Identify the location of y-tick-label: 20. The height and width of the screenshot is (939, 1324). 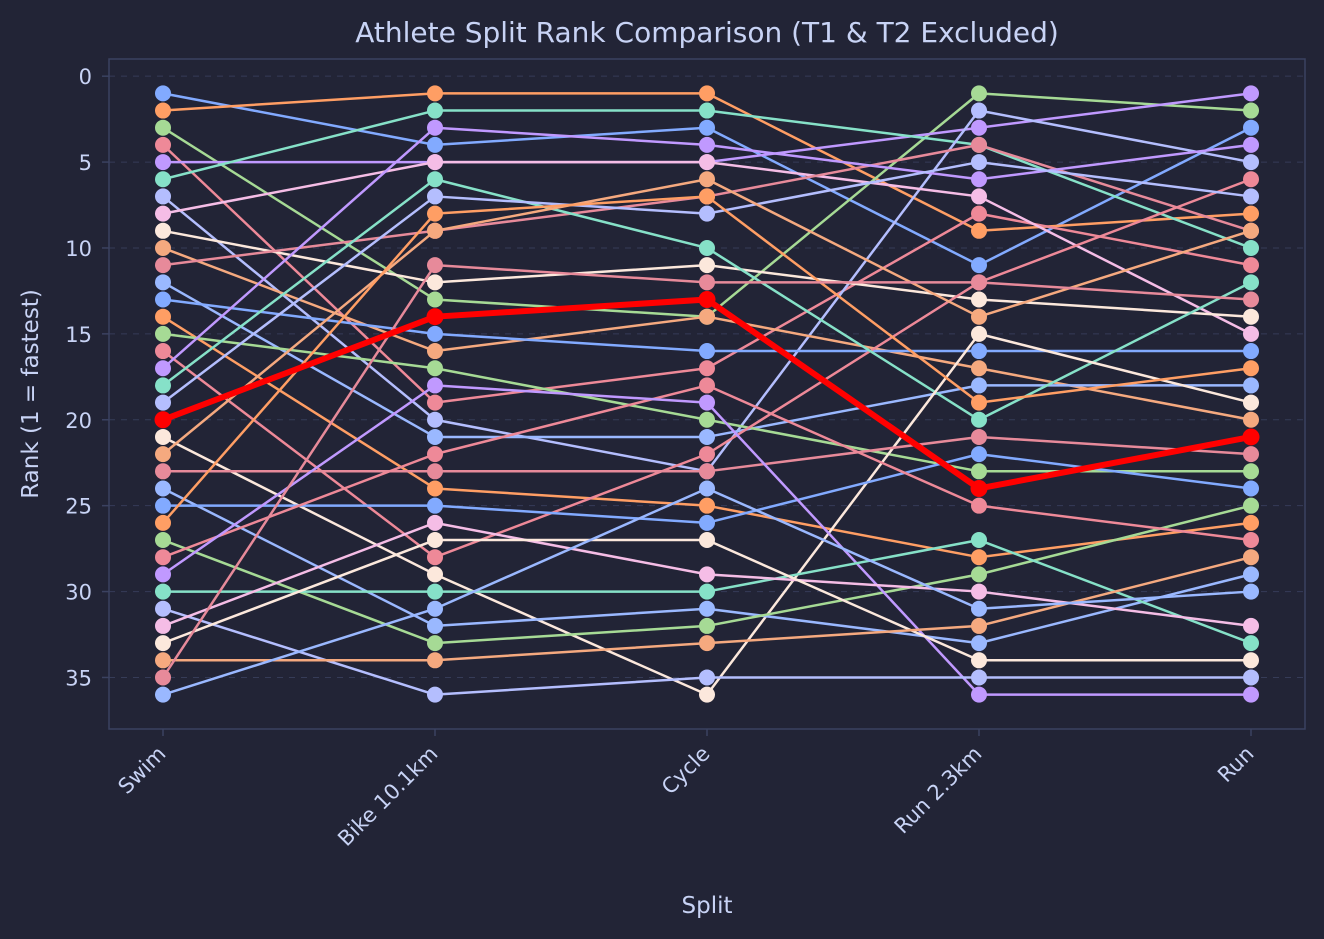
(78, 421).